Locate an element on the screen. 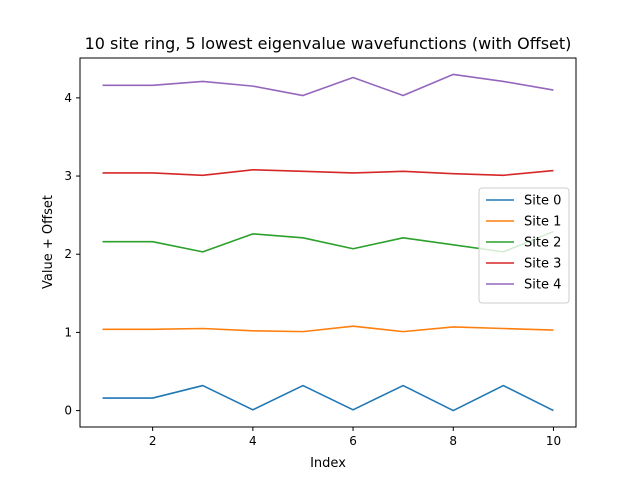  y-tick-label-2: 2 is located at coordinates (68, 254).